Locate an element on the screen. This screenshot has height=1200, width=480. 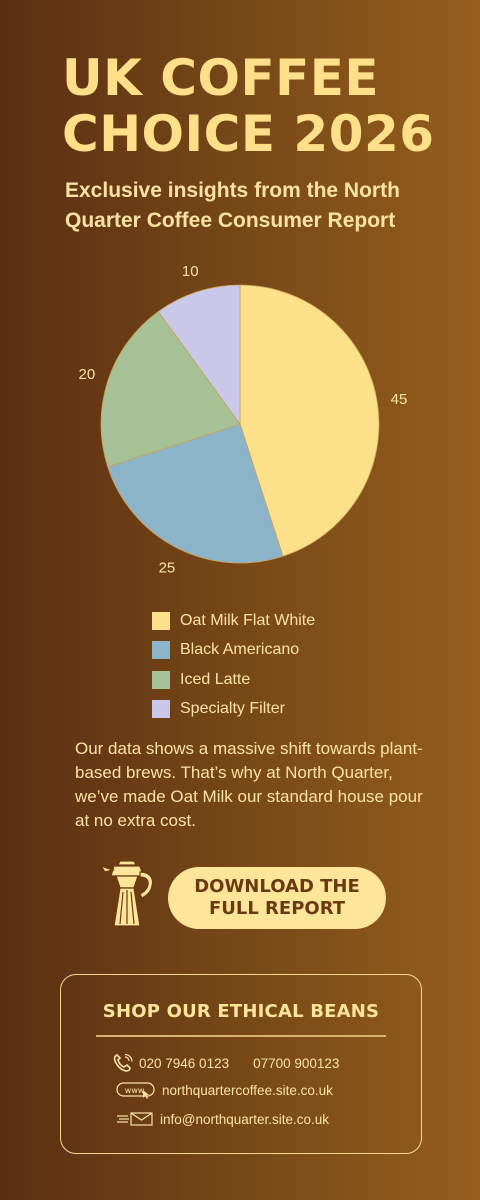
title-line-1: UK COFFEE is located at coordinates (221, 78).